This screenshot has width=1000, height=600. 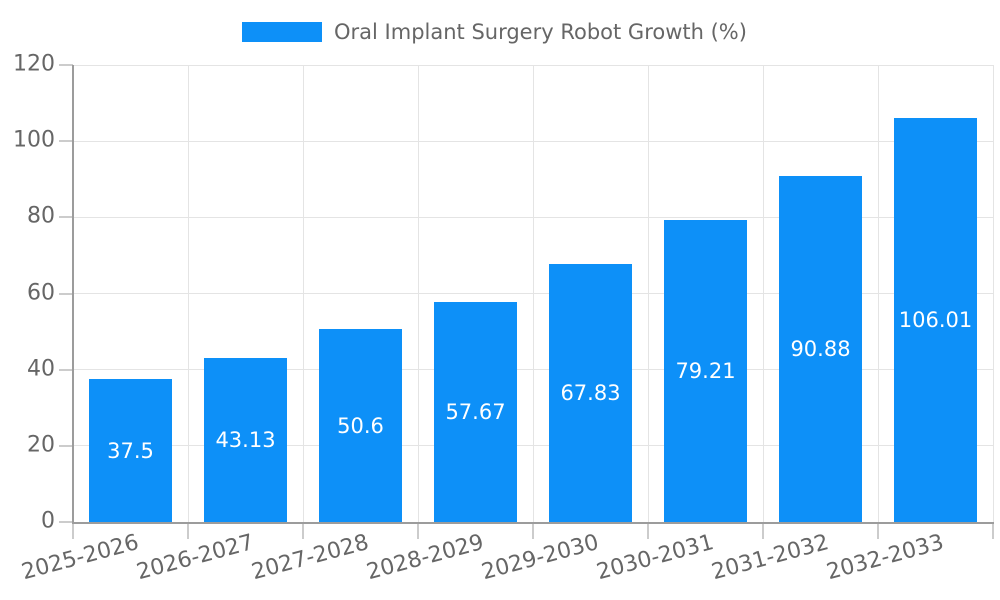 I want to click on bar-value-label: 43.13, so click(x=245, y=439).